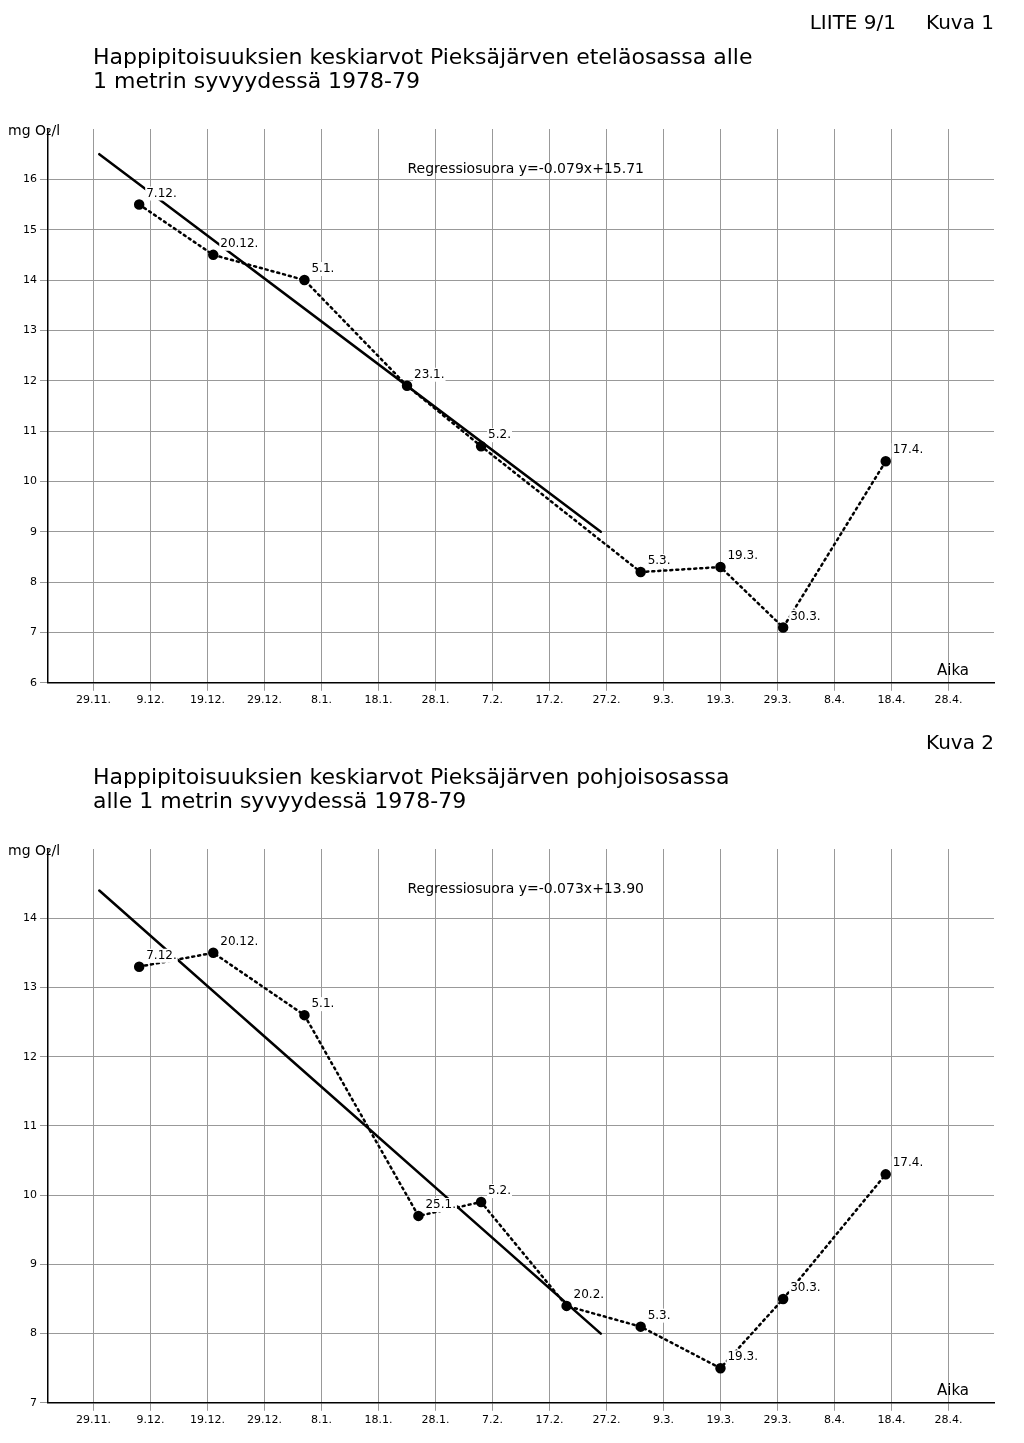 The height and width of the screenshot is (1443, 1024). I want to click on y-tick-label: 6, so click(33, 682).